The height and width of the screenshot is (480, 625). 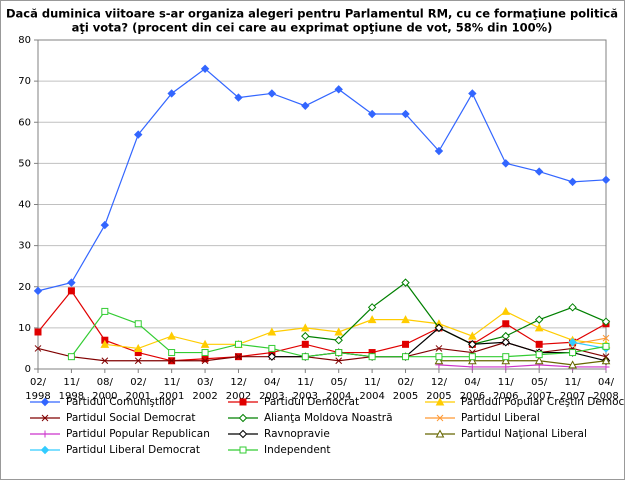 I want to click on legend-item: Partidul Liberal Democrat, so click(x=115, y=450).